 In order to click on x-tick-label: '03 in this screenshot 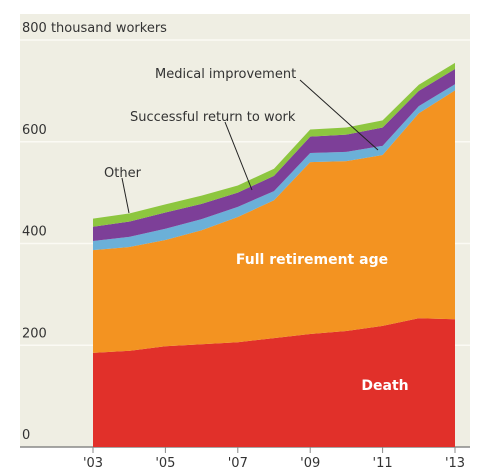, I will do `click(93, 463)`.